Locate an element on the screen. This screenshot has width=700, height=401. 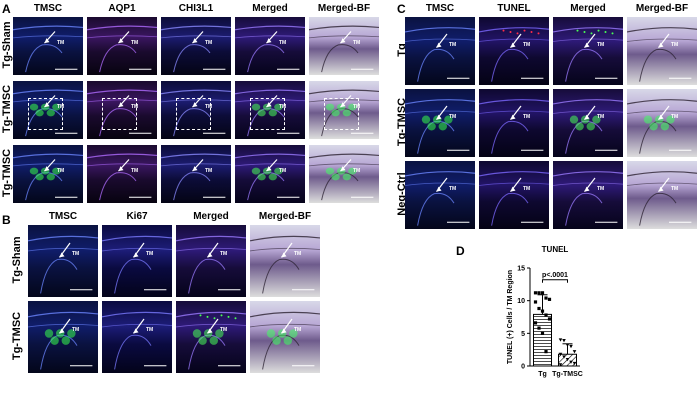
micrograph-tg-sham-tmsc: TM is located at coordinates (63, 261).